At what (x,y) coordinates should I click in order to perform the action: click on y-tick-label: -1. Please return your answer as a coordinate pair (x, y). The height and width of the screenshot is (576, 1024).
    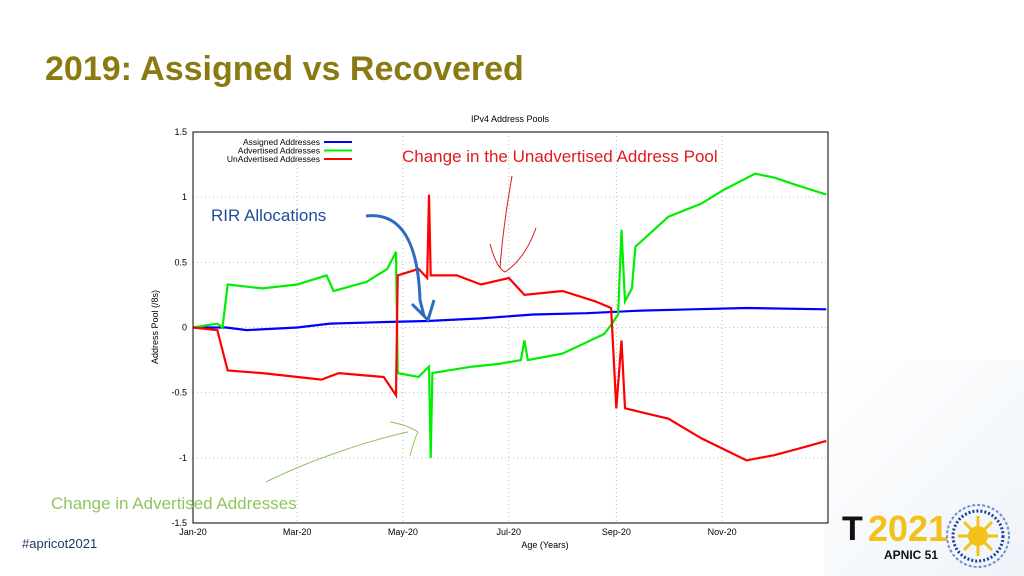
    Looking at the image, I should click on (183, 458).